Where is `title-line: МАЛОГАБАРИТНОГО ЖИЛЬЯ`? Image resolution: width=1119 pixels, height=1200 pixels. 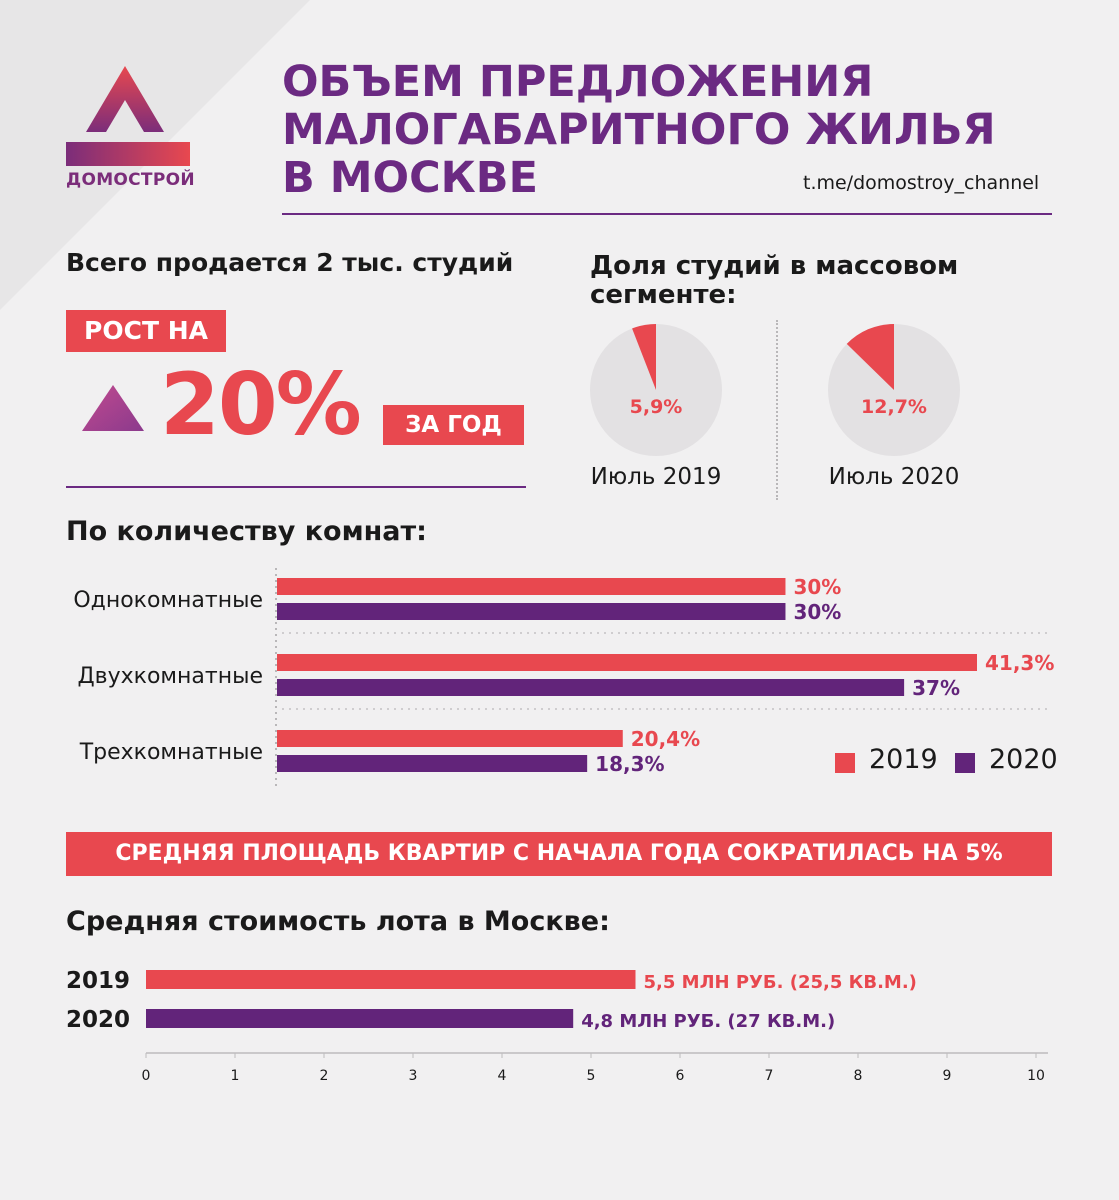 title-line: МАЛОГАБАРИТНОГО ЖИЛЬЯ is located at coordinates (639, 130).